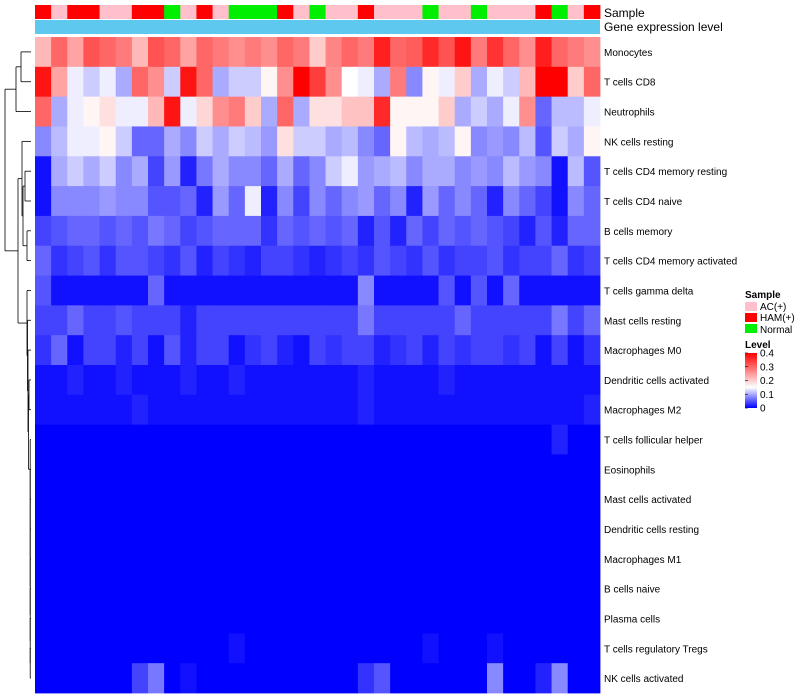 The image size is (800, 700). Describe the element at coordinates (751, 306) in the screenshot. I see `legend-swatch-ac` at that location.